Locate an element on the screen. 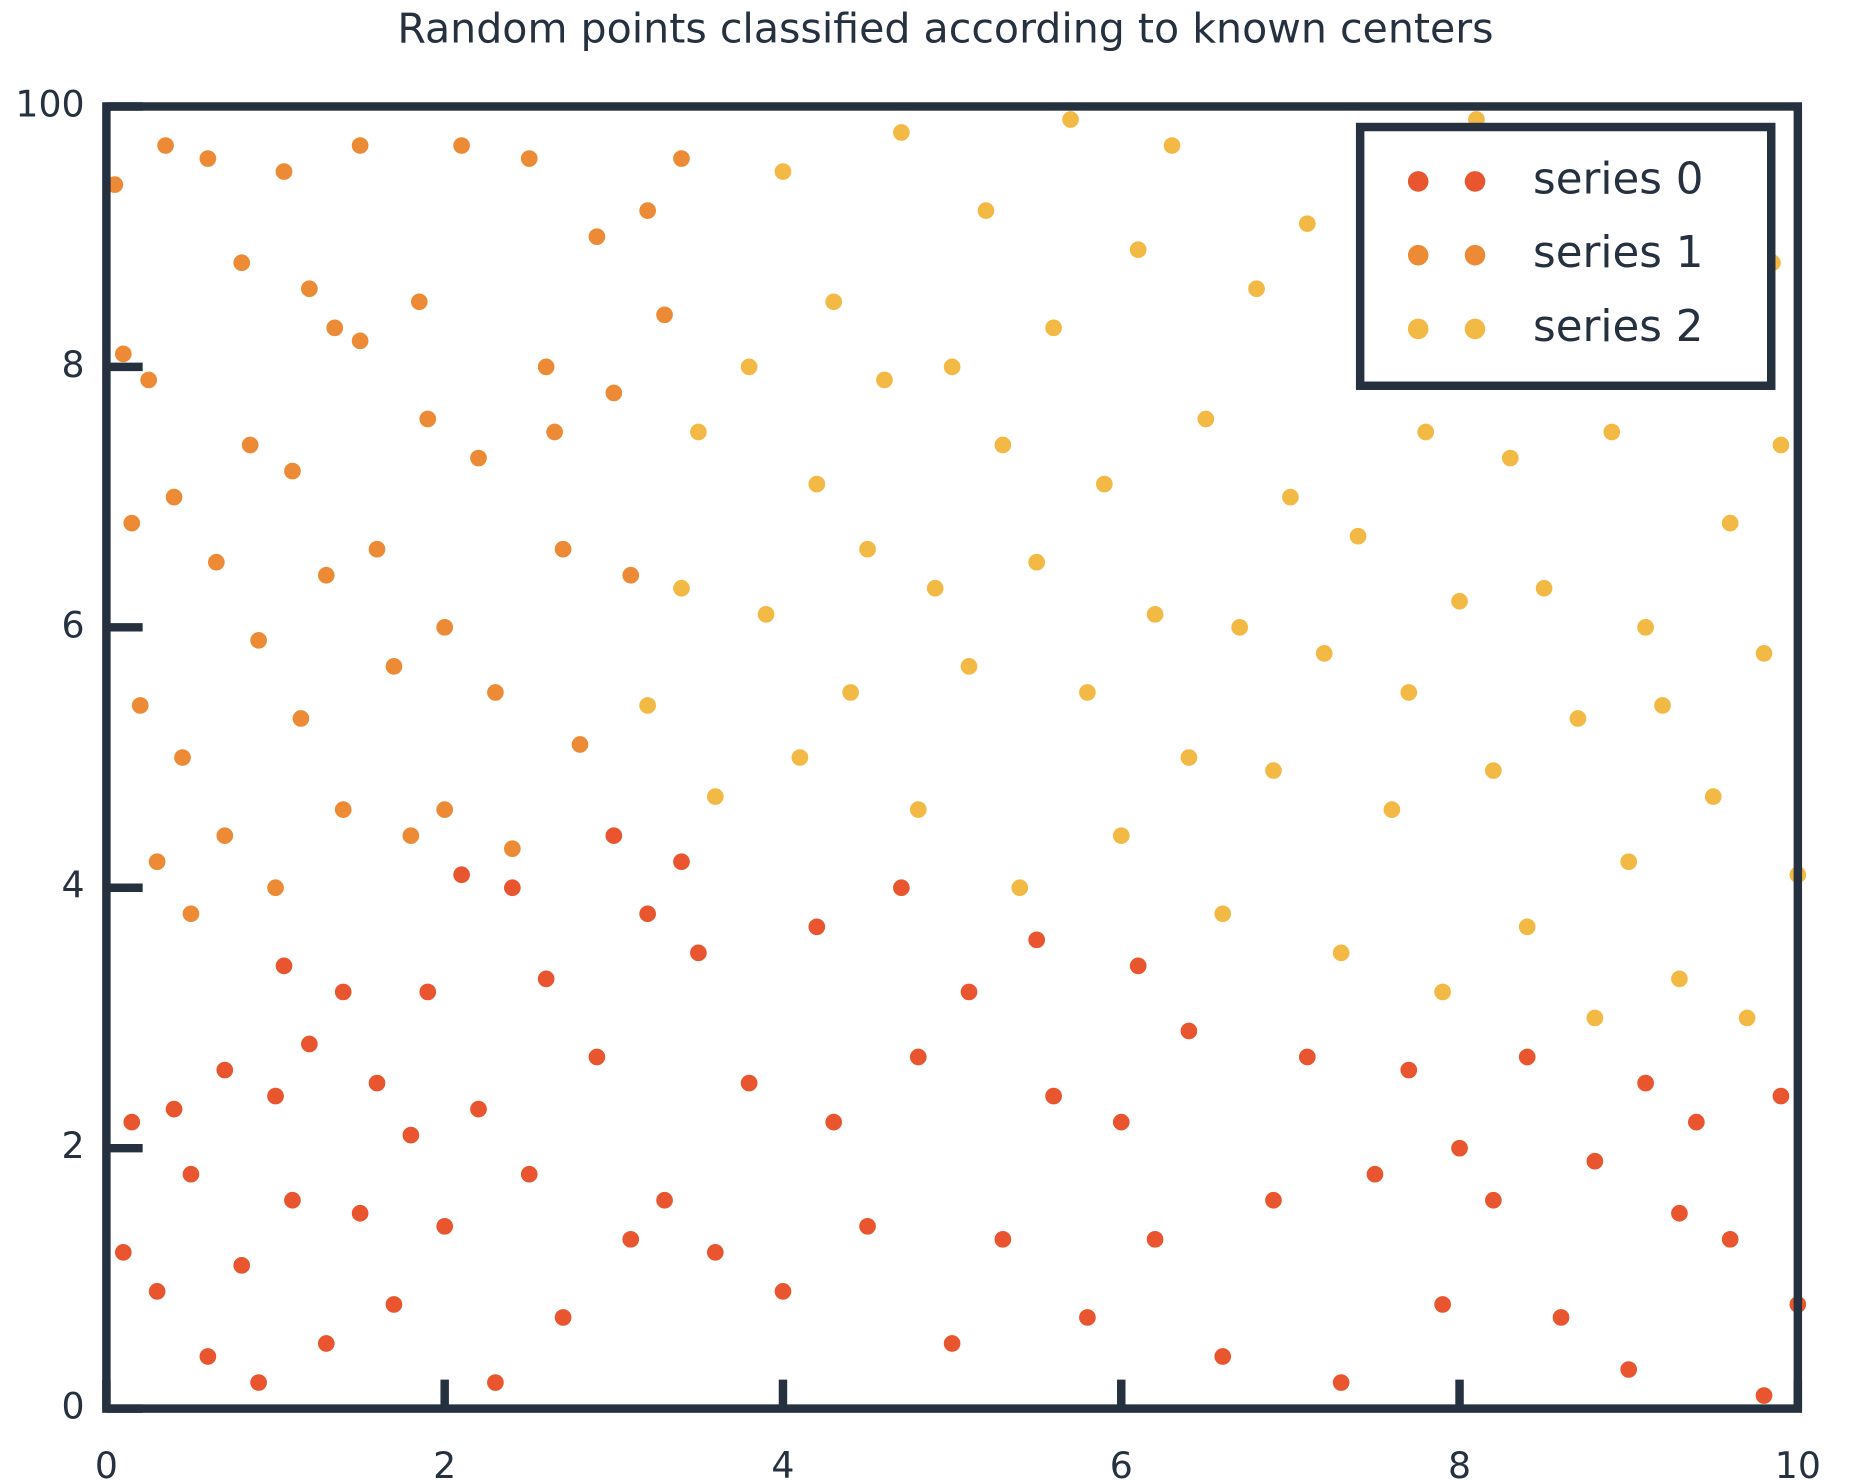 This screenshot has height=1480, width=1874. legend-label: series 0 is located at coordinates (1618, 179).